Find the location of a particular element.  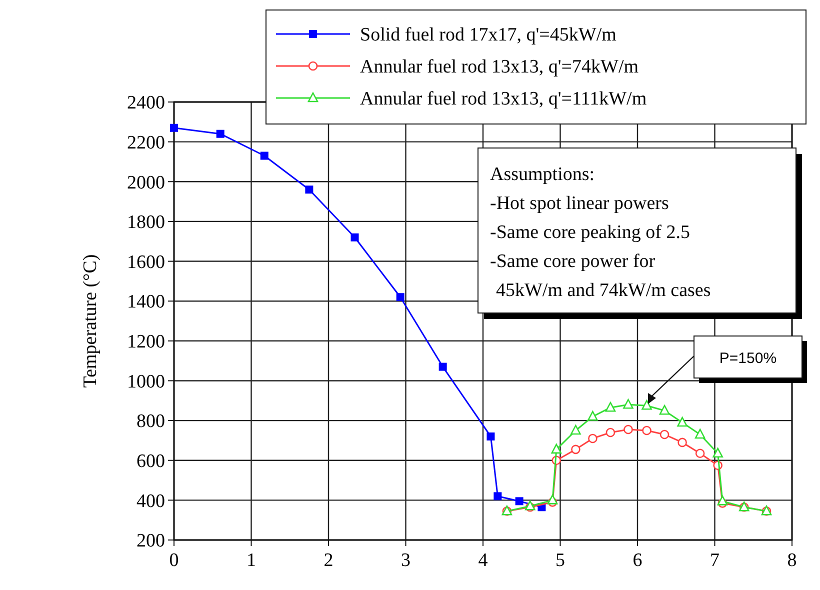

legend-label: Annular fuel rod 13x13, q'=74kW/m is located at coordinates (499, 67).